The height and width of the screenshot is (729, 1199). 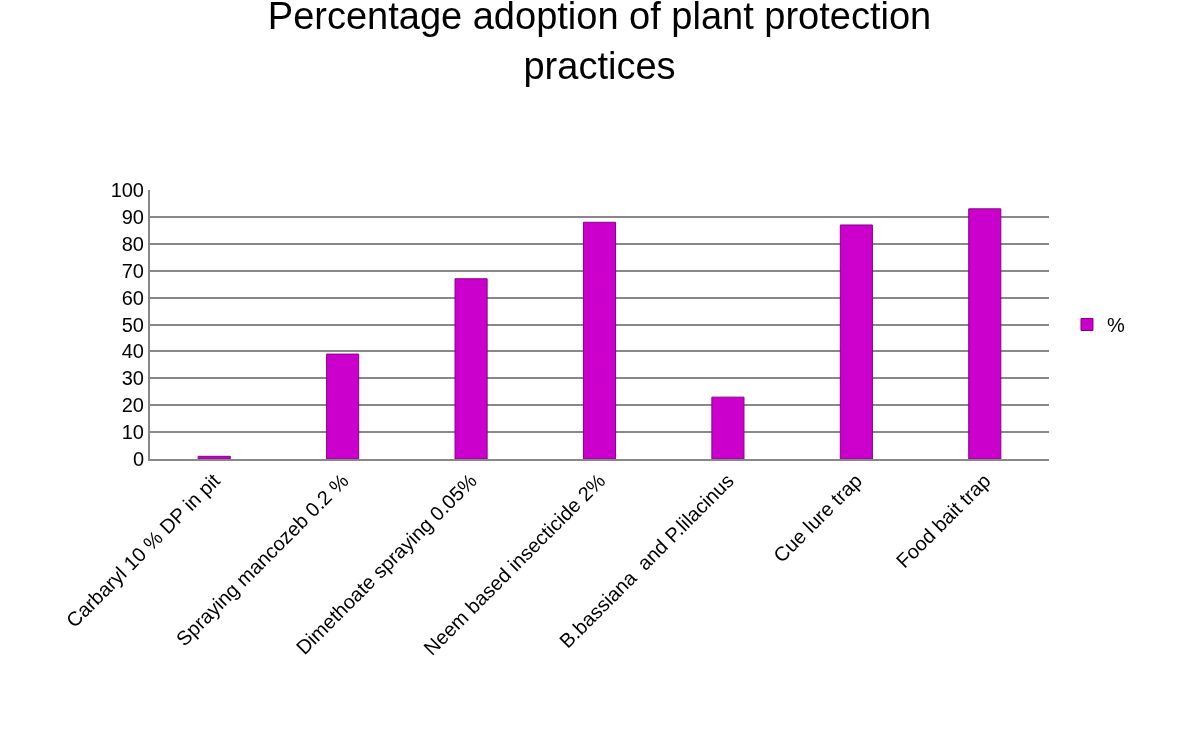 What do you see at coordinates (132, 270) in the screenshot?
I see `y-tick-label: 70` at bounding box center [132, 270].